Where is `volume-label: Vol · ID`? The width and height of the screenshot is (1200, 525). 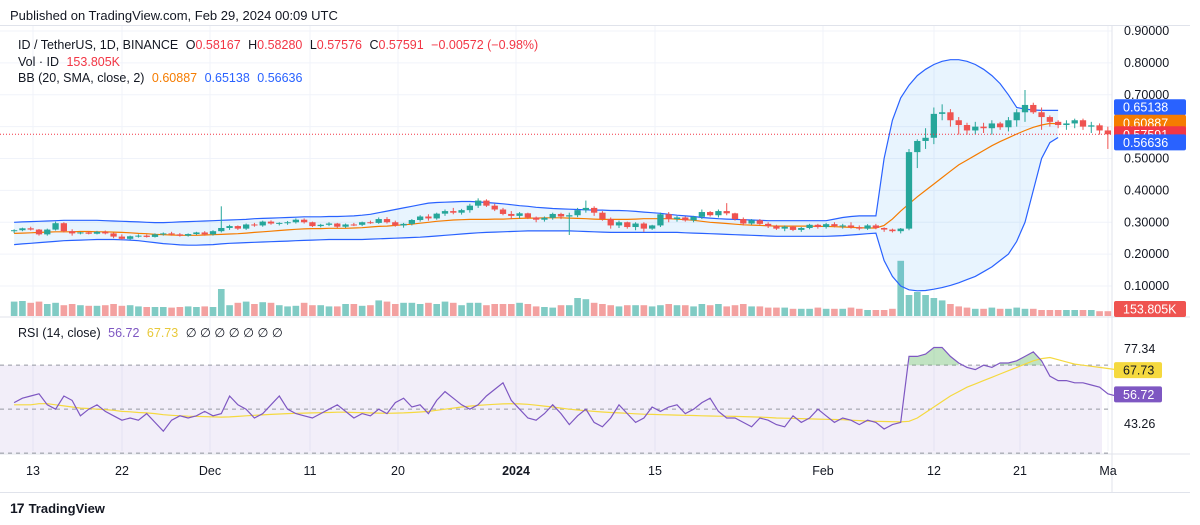 volume-label: Vol · ID is located at coordinates (38, 62).